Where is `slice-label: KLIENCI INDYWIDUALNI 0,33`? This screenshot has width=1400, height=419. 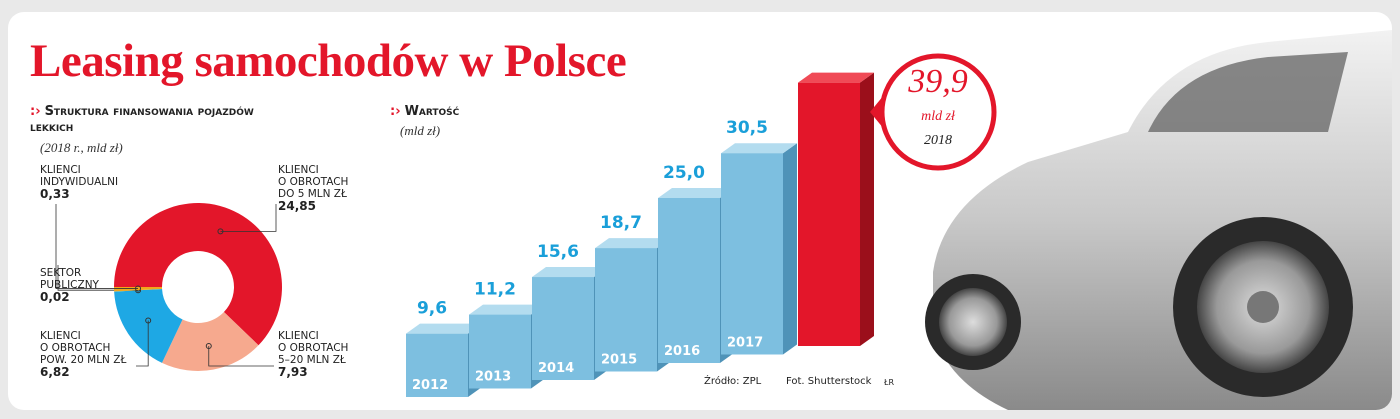
slice-label: KLIENCI INDYWIDUALNI 0,33 is located at coordinates (79, 182).